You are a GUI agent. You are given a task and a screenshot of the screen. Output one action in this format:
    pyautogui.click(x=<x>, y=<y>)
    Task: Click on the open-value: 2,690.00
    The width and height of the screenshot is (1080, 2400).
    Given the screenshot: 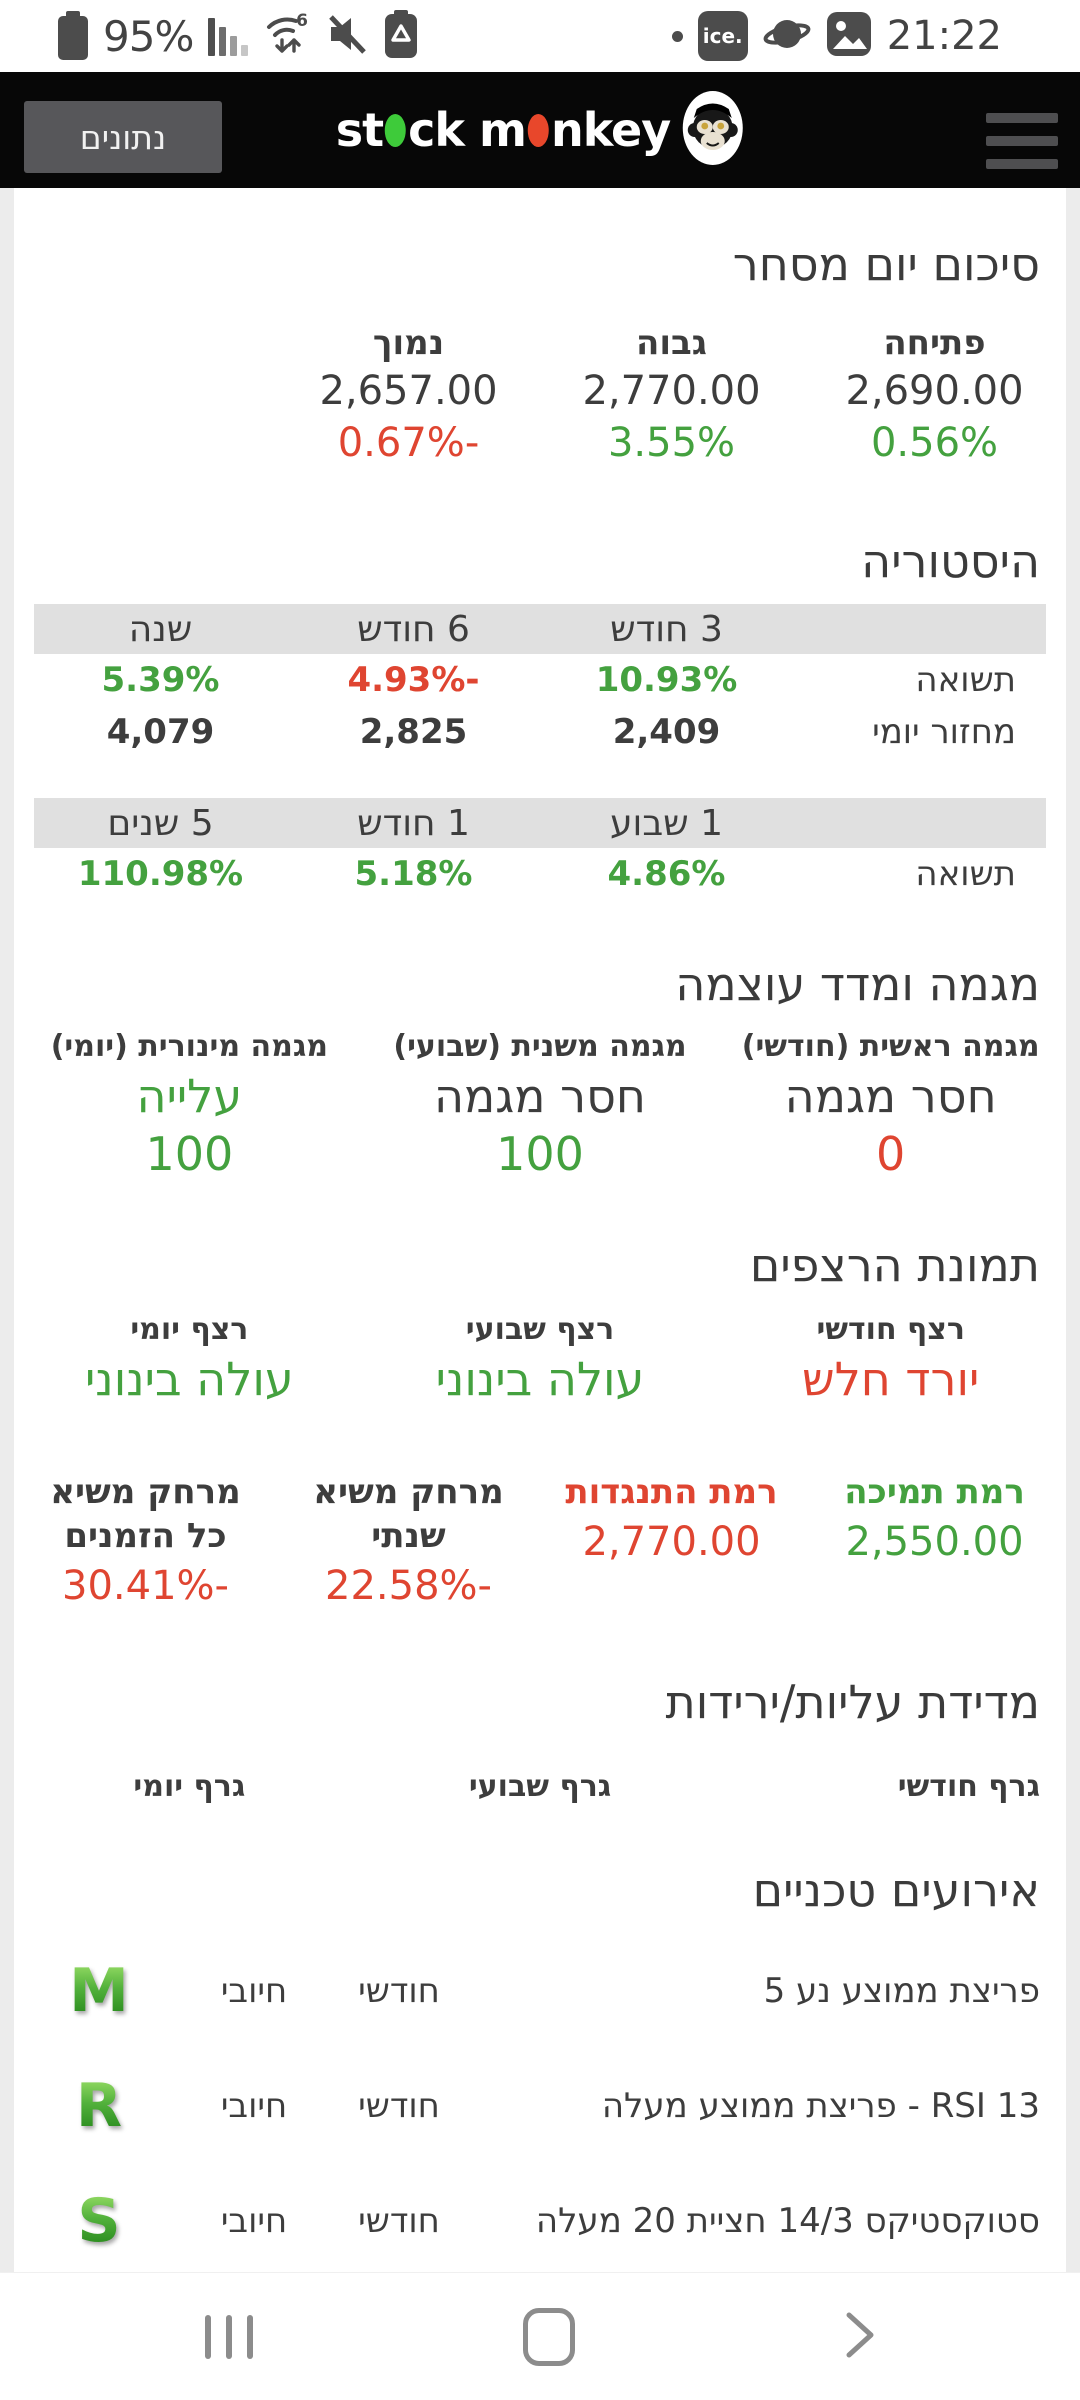 What is the action you would take?
    pyautogui.click(x=934, y=391)
    